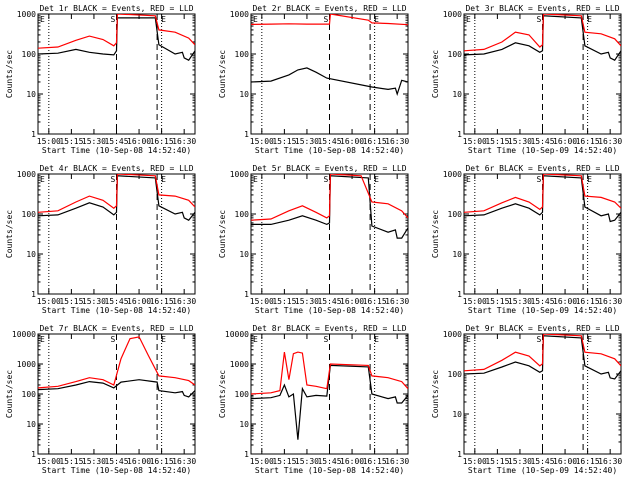  I want to click on y-tick-label: 10000, so click(237, 334).